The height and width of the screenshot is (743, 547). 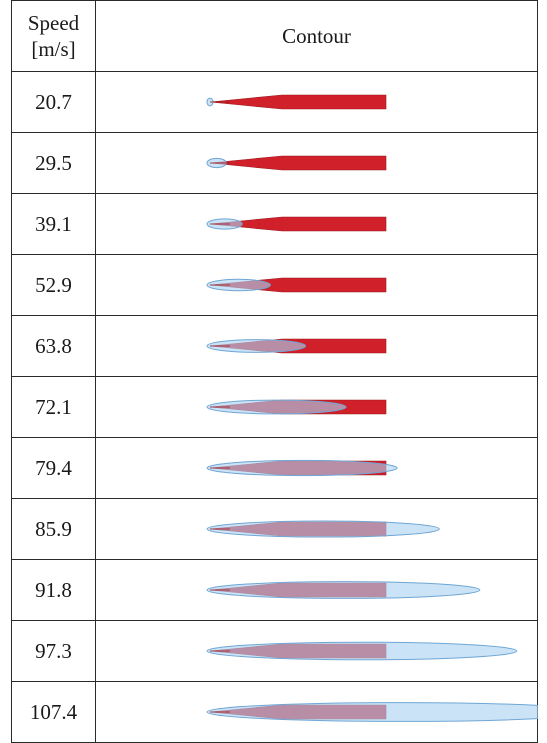 I want to click on speed-value: 39.1, so click(x=53, y=224).